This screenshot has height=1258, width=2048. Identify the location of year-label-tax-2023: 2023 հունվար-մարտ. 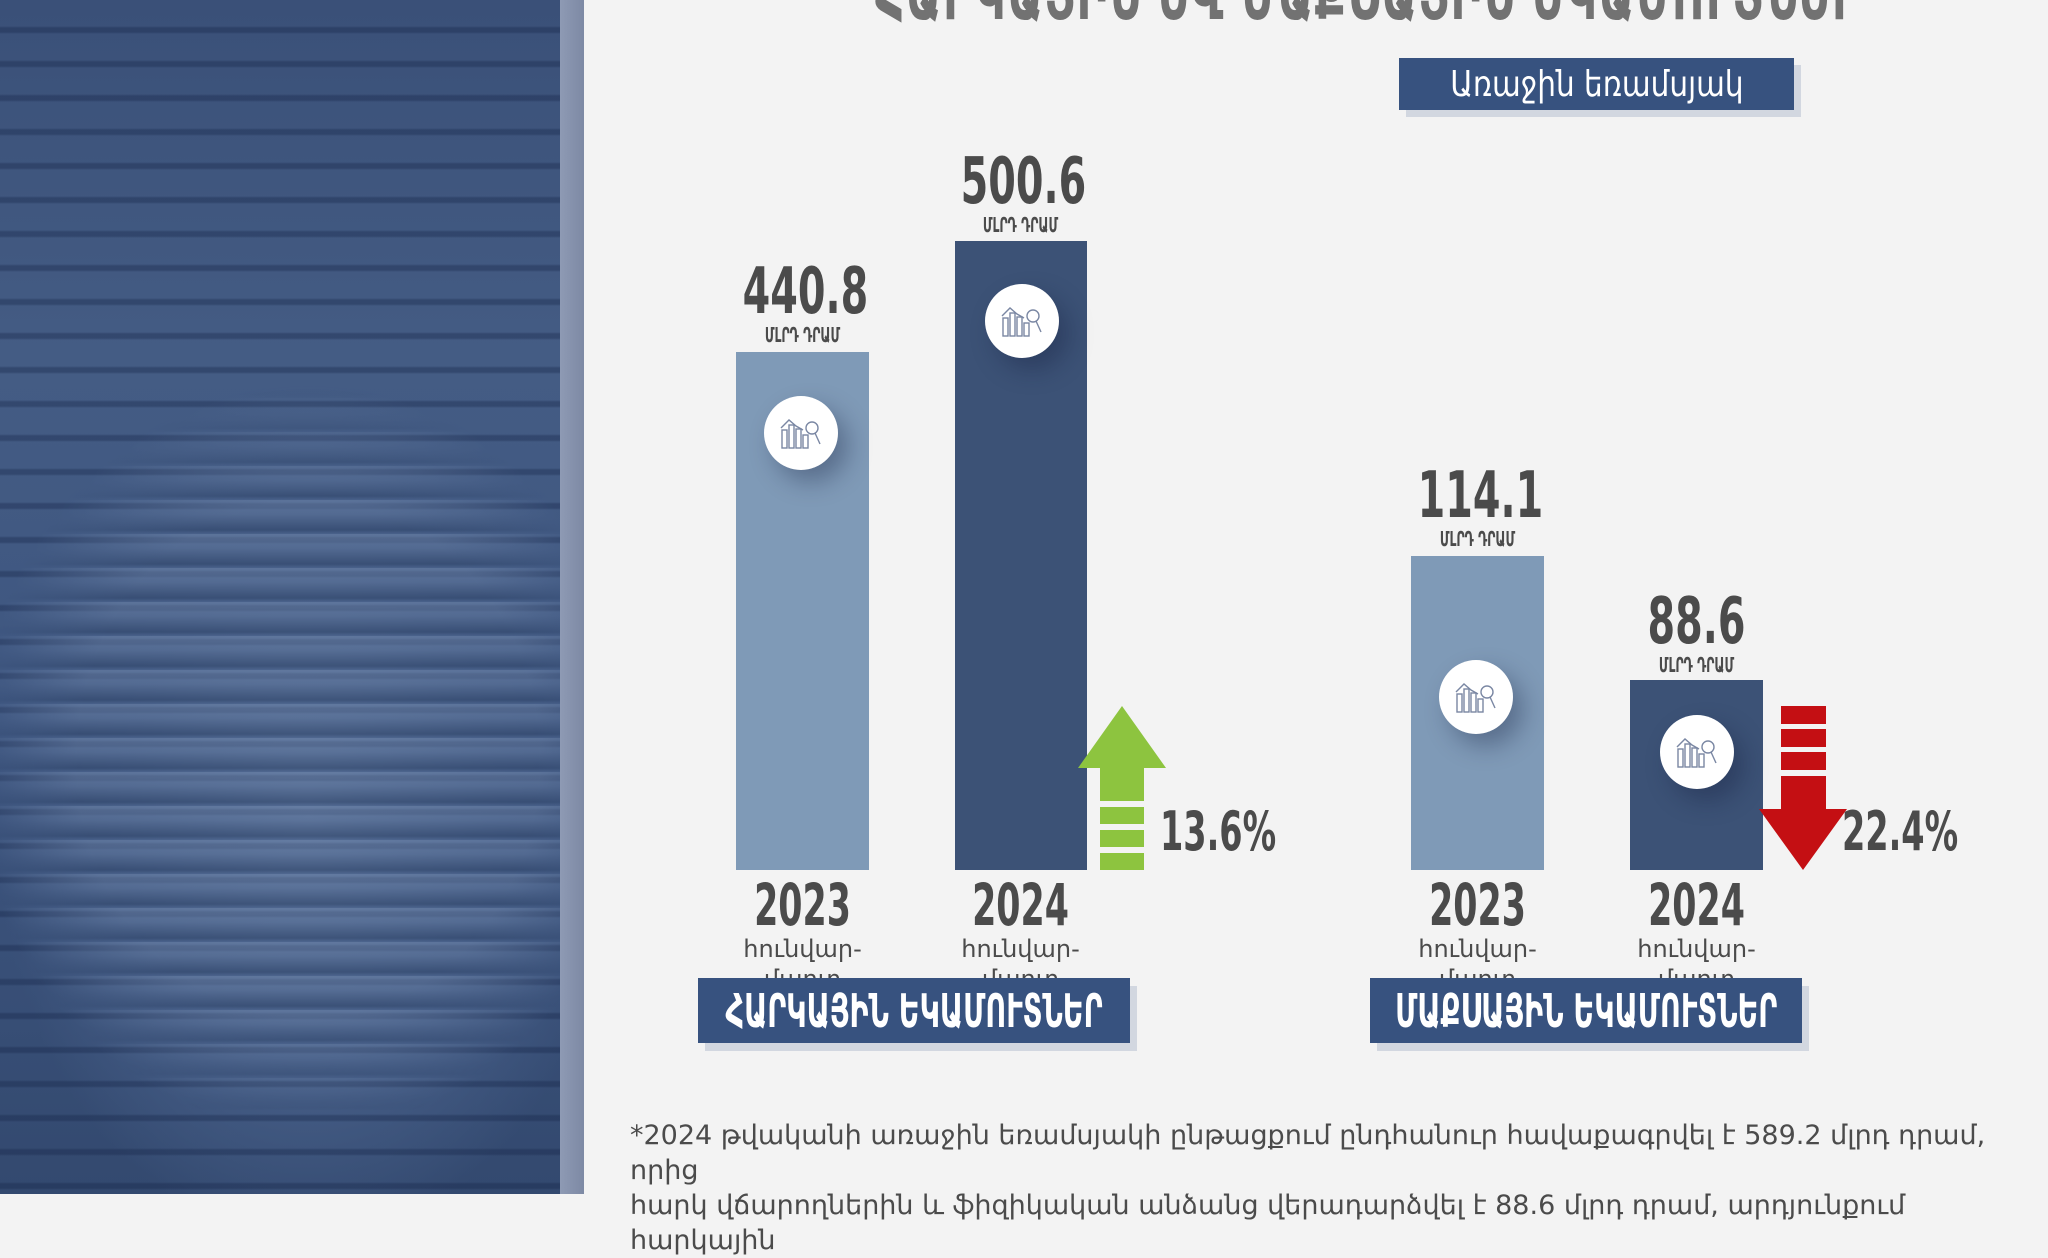
(802, 935).